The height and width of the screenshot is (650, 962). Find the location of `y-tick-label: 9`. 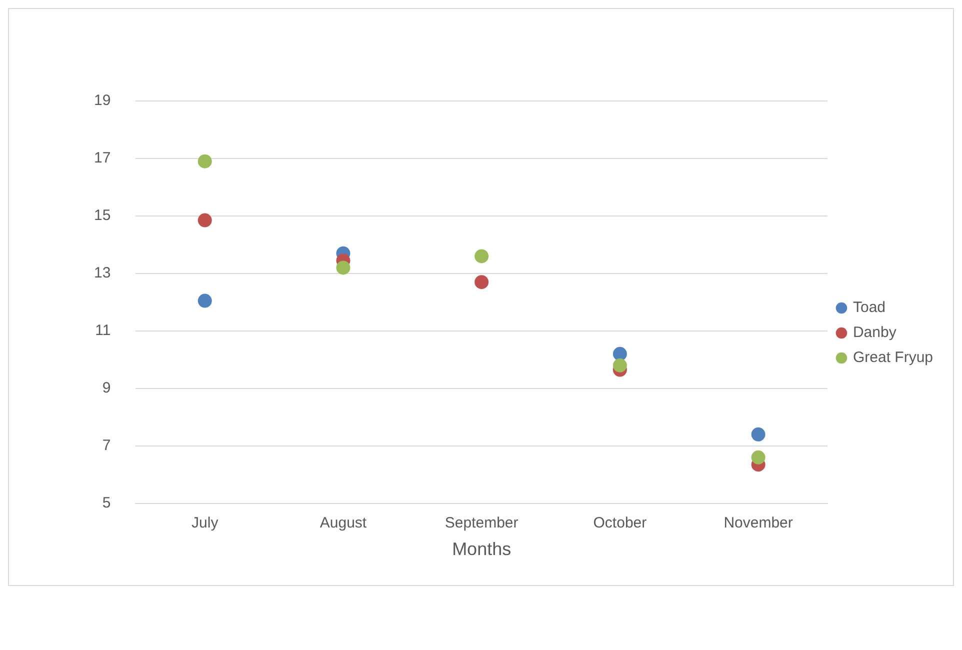

y-tick-label: 9 is located at coordinates (106, 388).